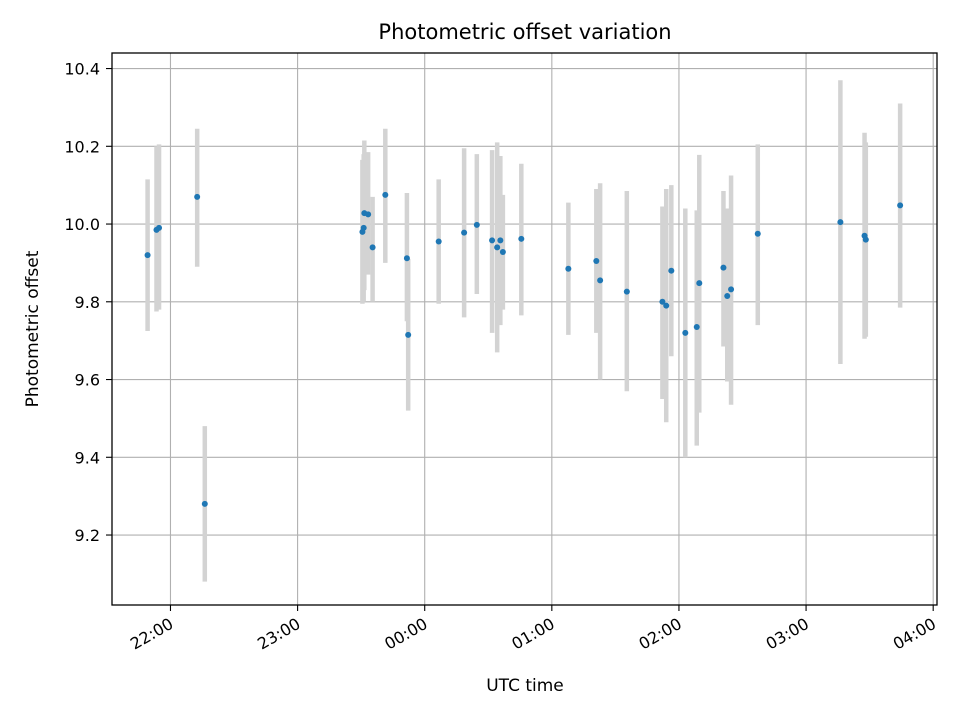 The image size is (960, 720). I want to click on x-tick-label: 04:00, so click(914, 634).